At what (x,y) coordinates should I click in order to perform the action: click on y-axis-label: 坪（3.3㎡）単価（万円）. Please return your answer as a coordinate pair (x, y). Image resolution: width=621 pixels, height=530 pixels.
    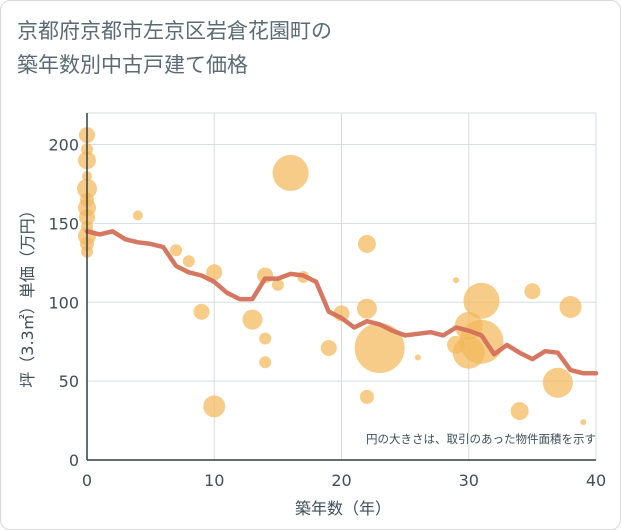
    Looking at the image, I should click on (27, 294).